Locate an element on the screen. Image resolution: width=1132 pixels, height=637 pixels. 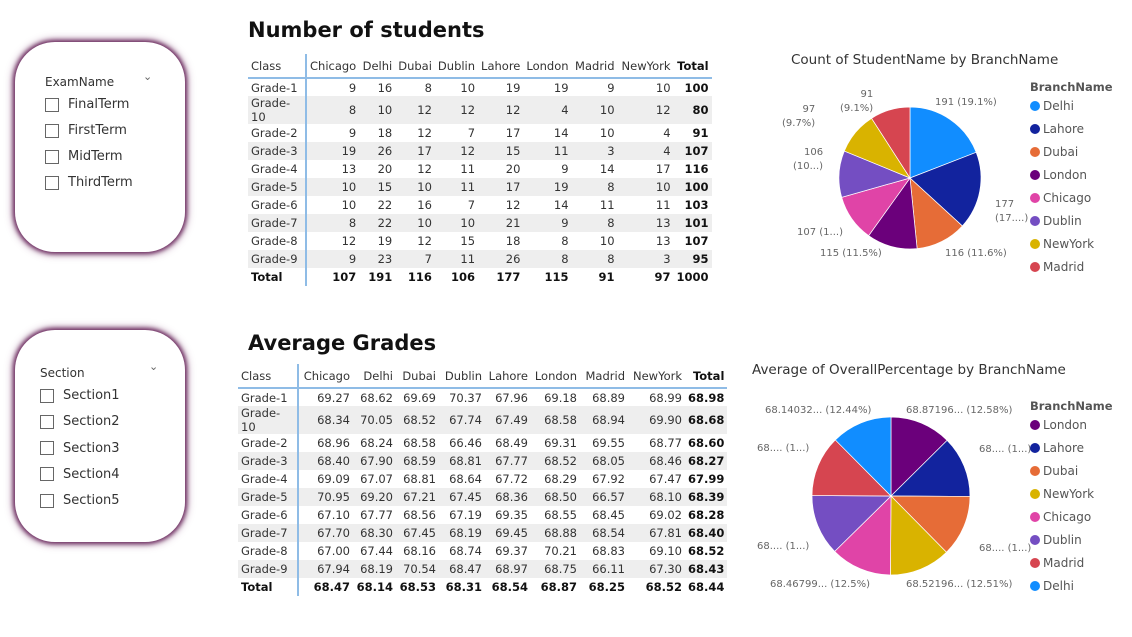
slicer-item-section4: Section4 is located at coordinates (80, 474).